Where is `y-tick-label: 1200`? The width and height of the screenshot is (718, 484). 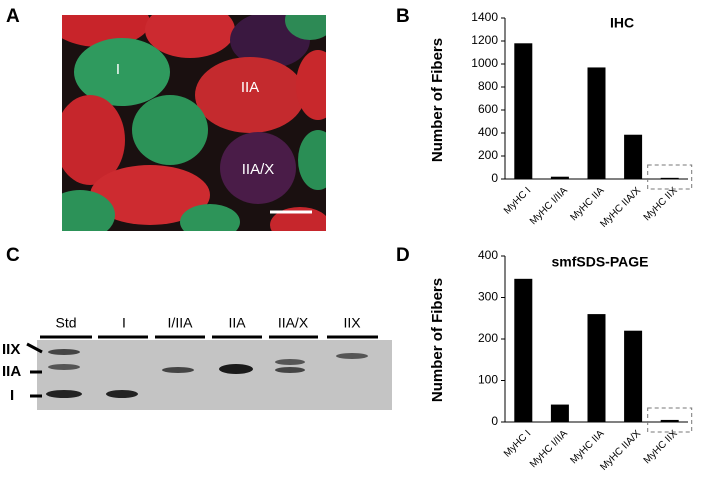
y-tick-label: 1200 is located at coordinates (484, 40).